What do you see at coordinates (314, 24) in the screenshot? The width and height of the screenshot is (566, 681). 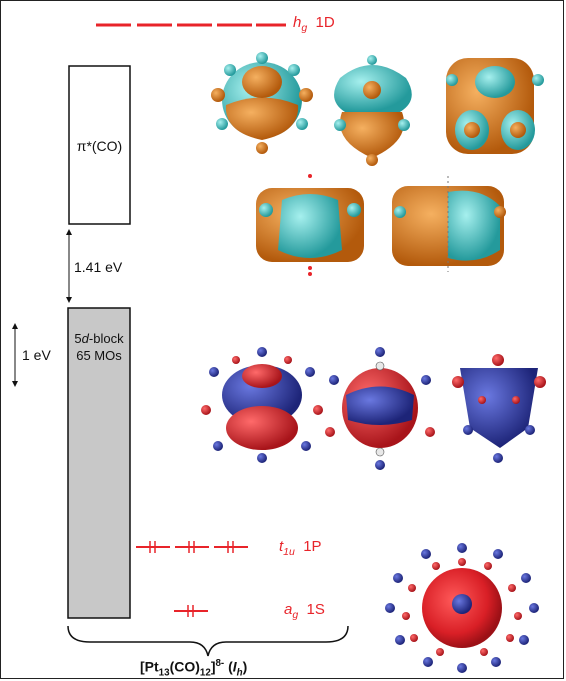 I see `hg-label: hg 1D` at bounding box center [314, 24].